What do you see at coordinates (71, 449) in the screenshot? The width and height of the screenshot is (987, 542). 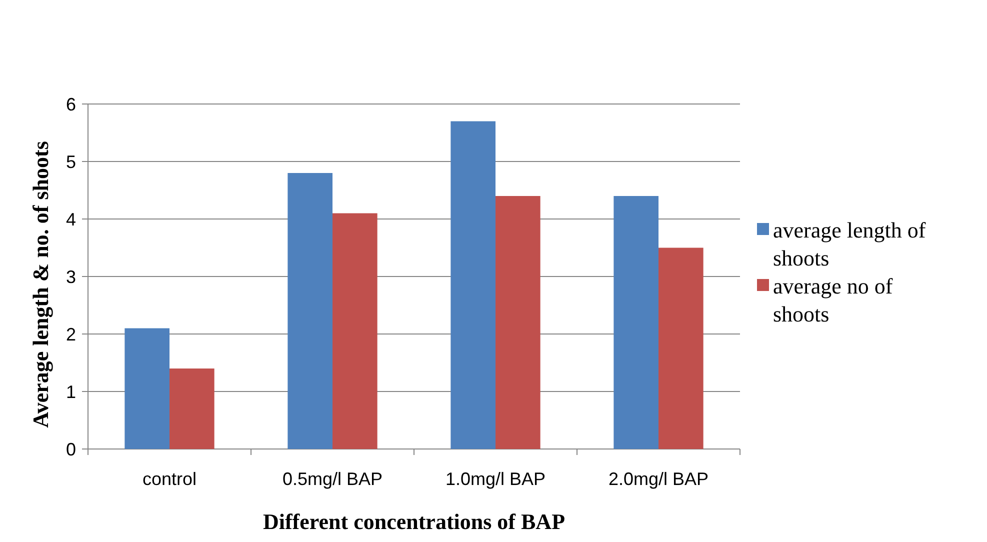 I see `y-tick-label: 0` at bounding box center [71, 449].